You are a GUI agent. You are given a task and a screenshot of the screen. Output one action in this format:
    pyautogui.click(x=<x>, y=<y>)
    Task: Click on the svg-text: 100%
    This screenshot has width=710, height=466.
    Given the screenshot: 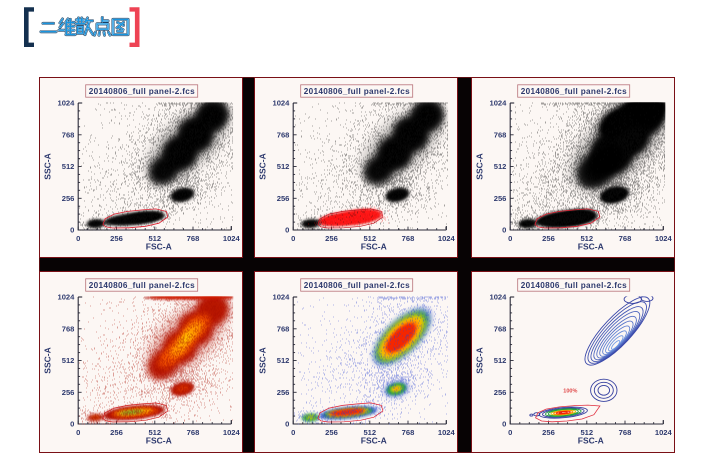 What is the action you would take?
    pyautogui.click(x=570, y=392)
    